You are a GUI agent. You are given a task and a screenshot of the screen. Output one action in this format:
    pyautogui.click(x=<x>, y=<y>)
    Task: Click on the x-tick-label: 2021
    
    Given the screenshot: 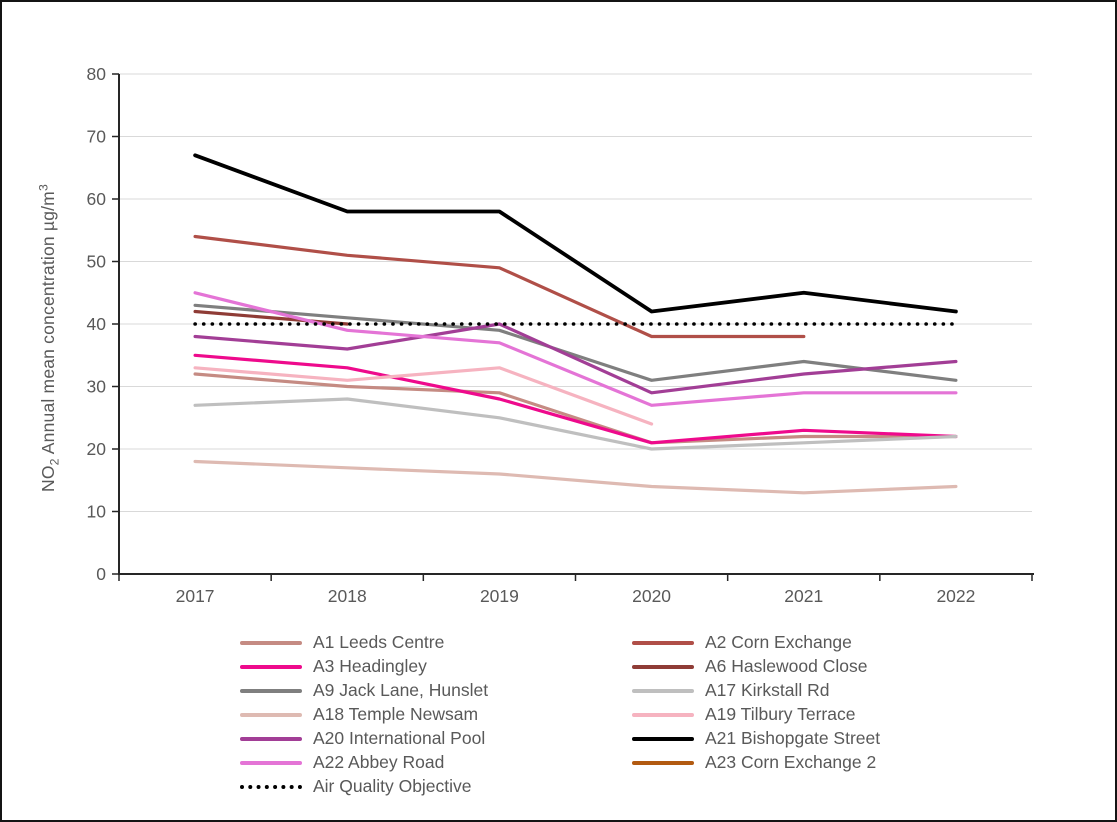 What is the action you would take?
    pyautogui.click(x=803, y=596)
    